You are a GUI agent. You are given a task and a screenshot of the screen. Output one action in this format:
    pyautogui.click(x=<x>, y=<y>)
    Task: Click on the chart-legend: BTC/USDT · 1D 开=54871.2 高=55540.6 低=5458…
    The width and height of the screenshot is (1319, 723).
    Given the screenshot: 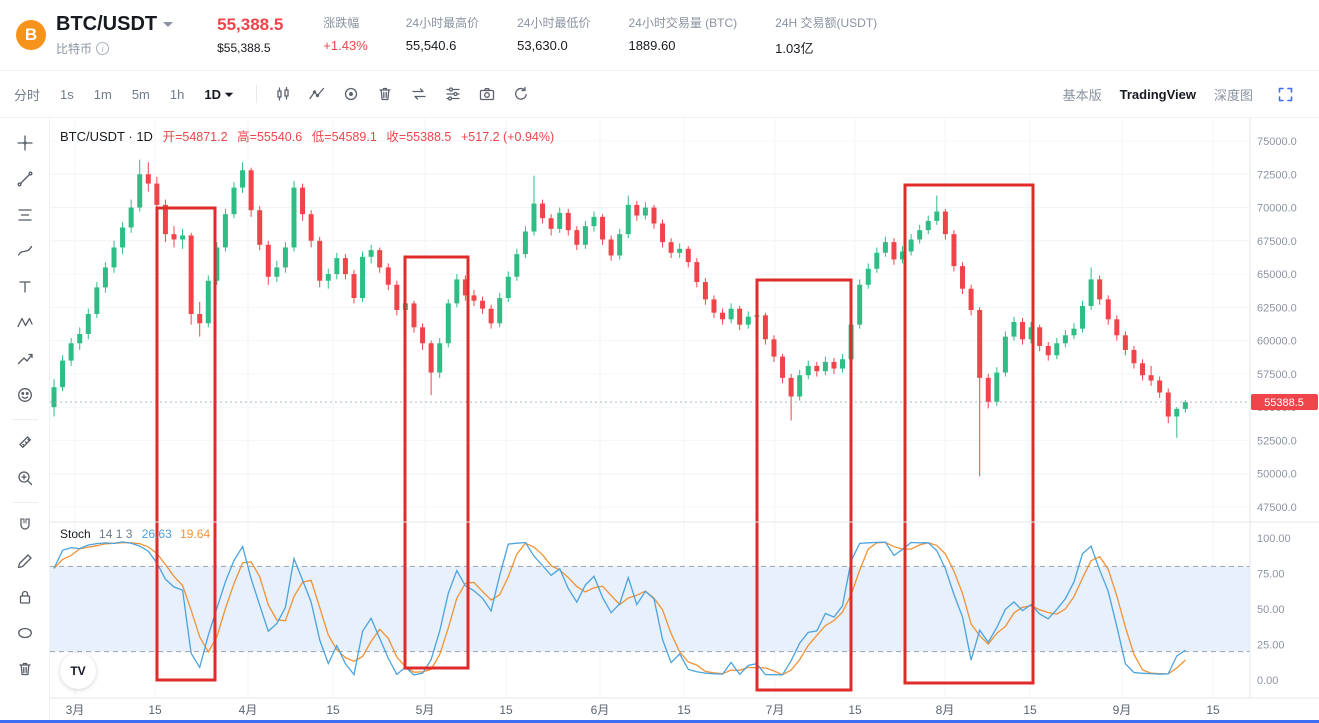 What is the action you would take?
    pyautogui.click(x=307, y=135)
    